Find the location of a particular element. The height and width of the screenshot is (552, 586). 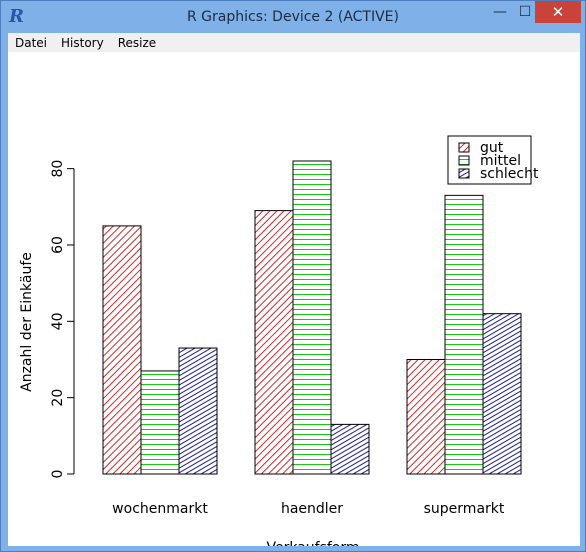

x-tick-label-supermarkt: supermarkt is located at coordinates (464, 509).